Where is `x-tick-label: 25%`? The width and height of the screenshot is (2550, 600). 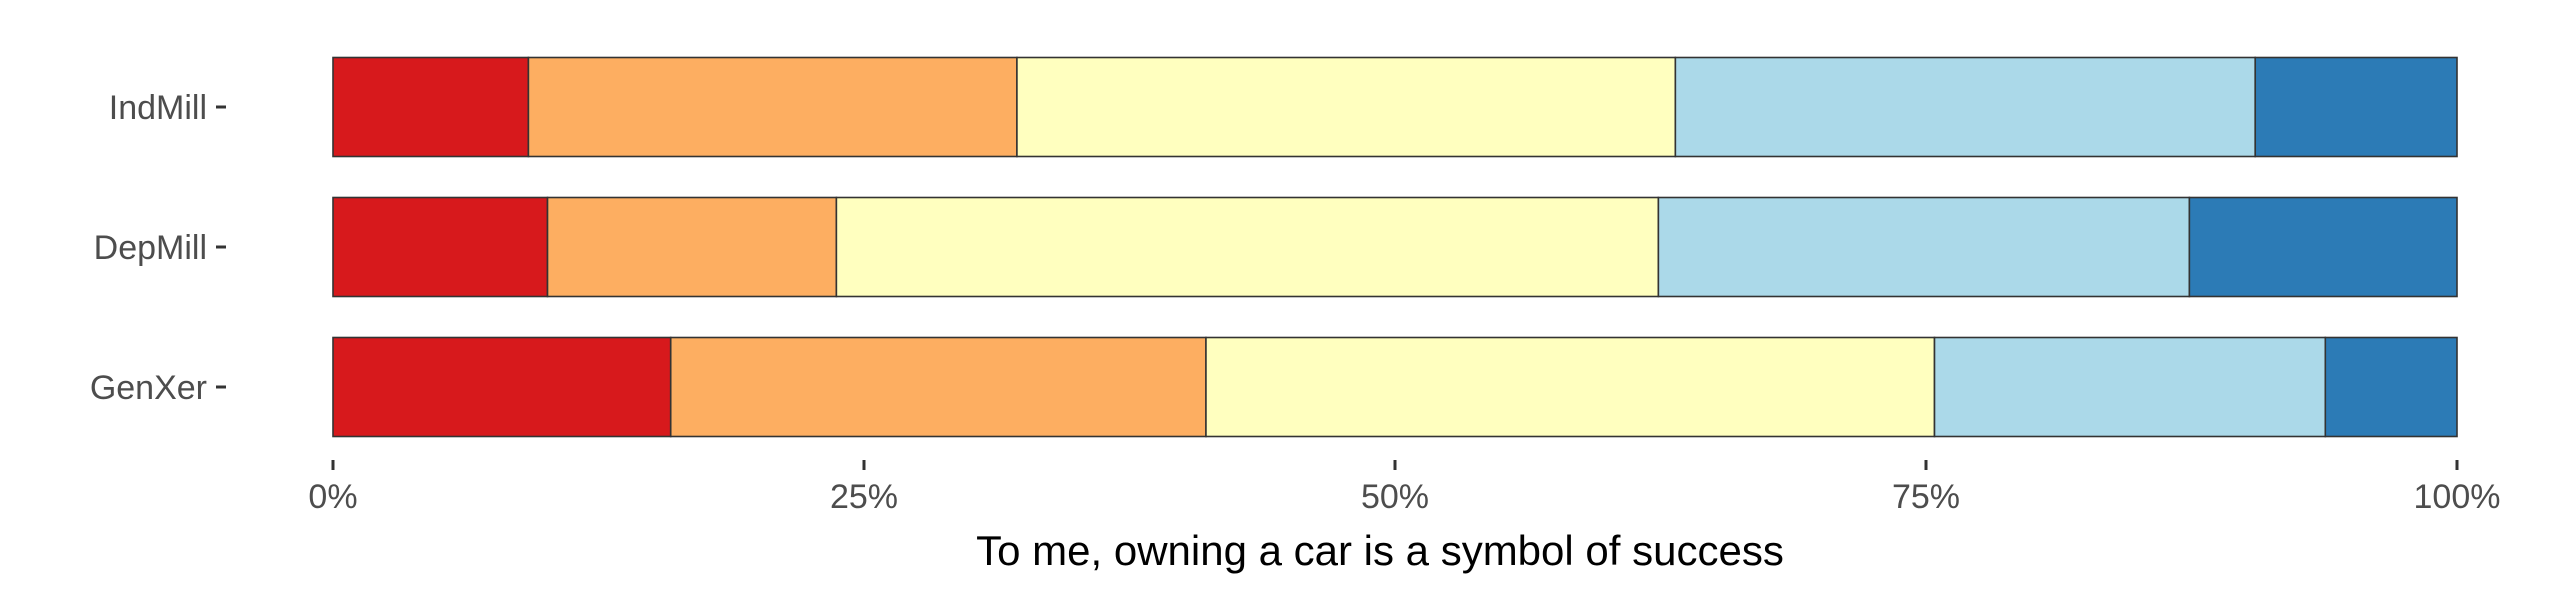
x-tick-label: 25% is located at coordinates (864, 497).